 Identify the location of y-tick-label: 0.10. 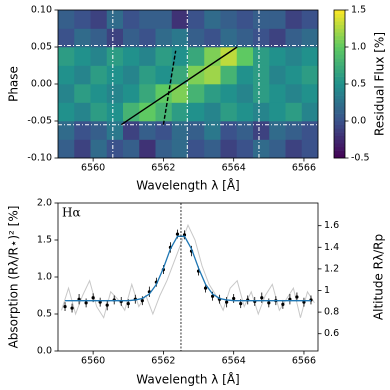
(41, 10).